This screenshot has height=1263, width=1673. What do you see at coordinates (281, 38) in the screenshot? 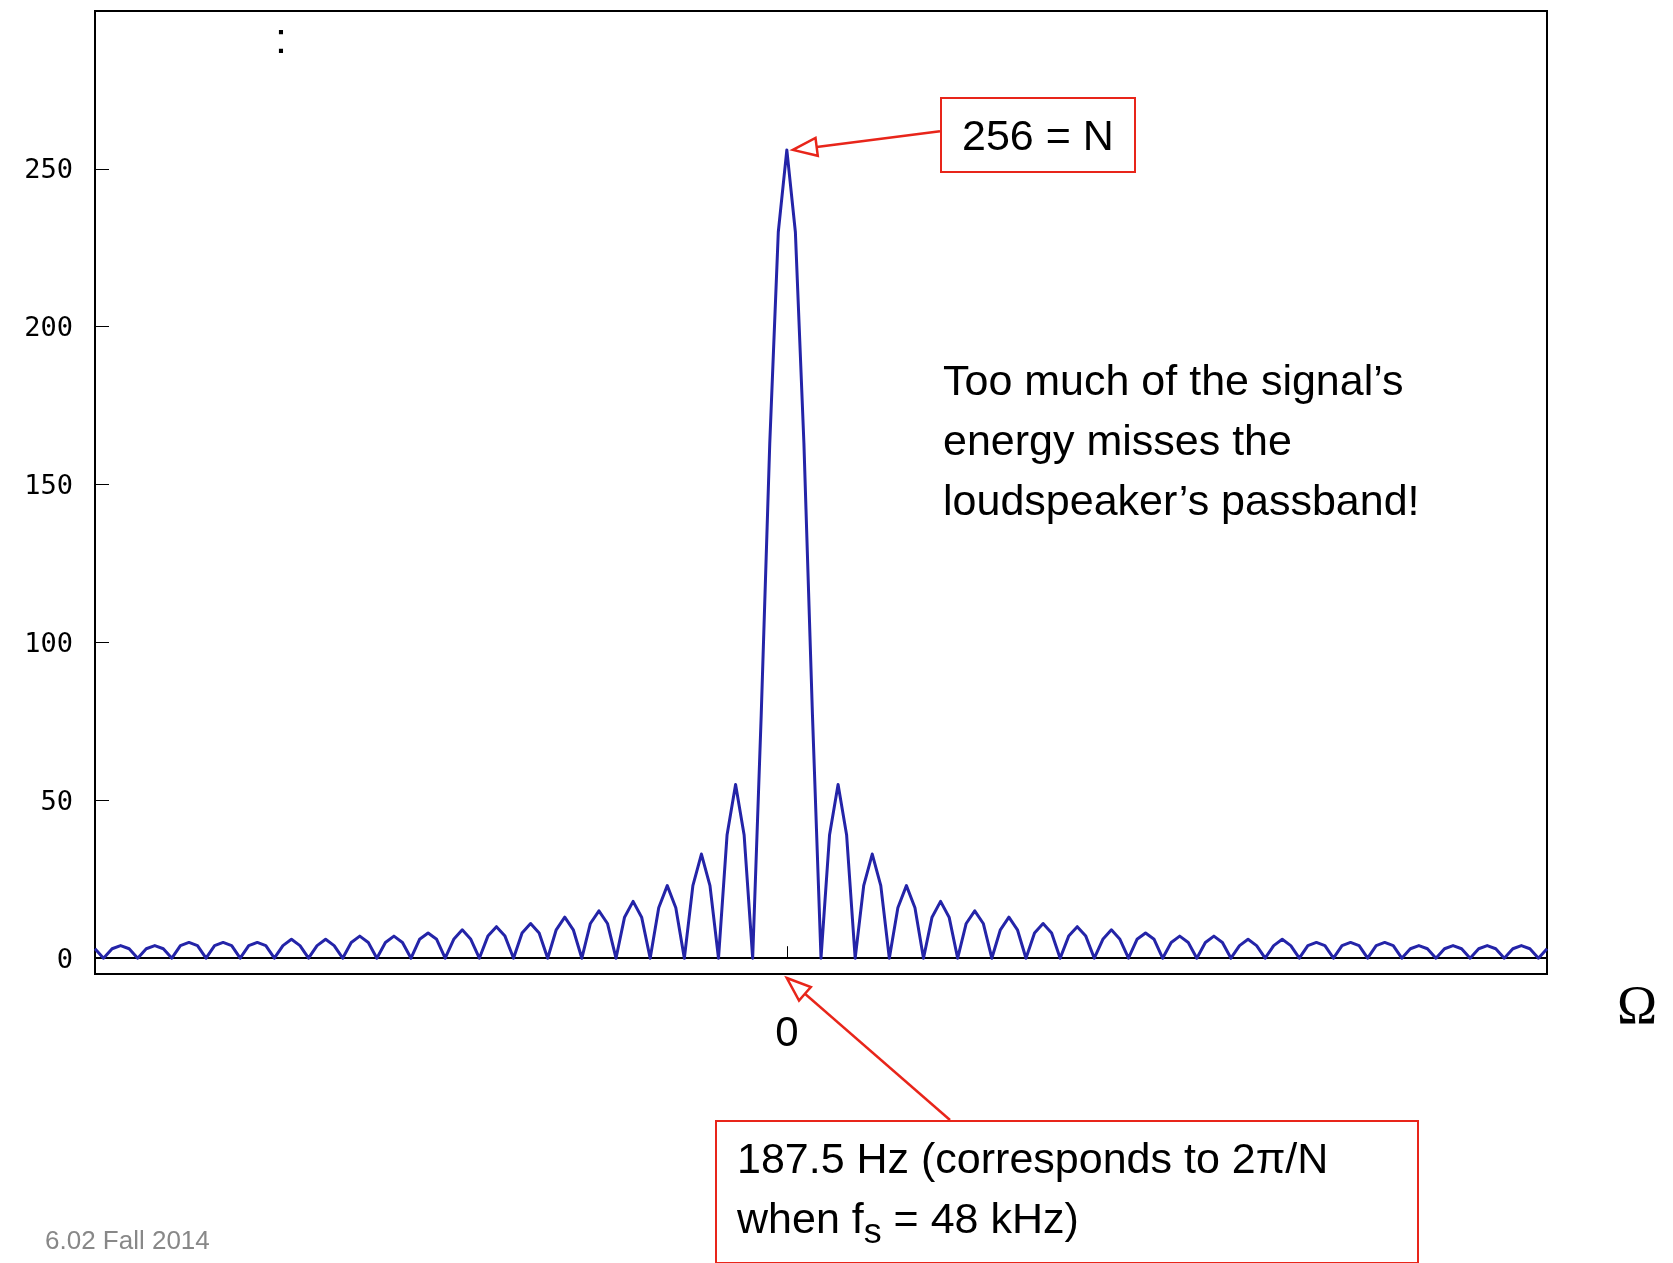
I see `annotation: :` at bounding box center [281, 38].